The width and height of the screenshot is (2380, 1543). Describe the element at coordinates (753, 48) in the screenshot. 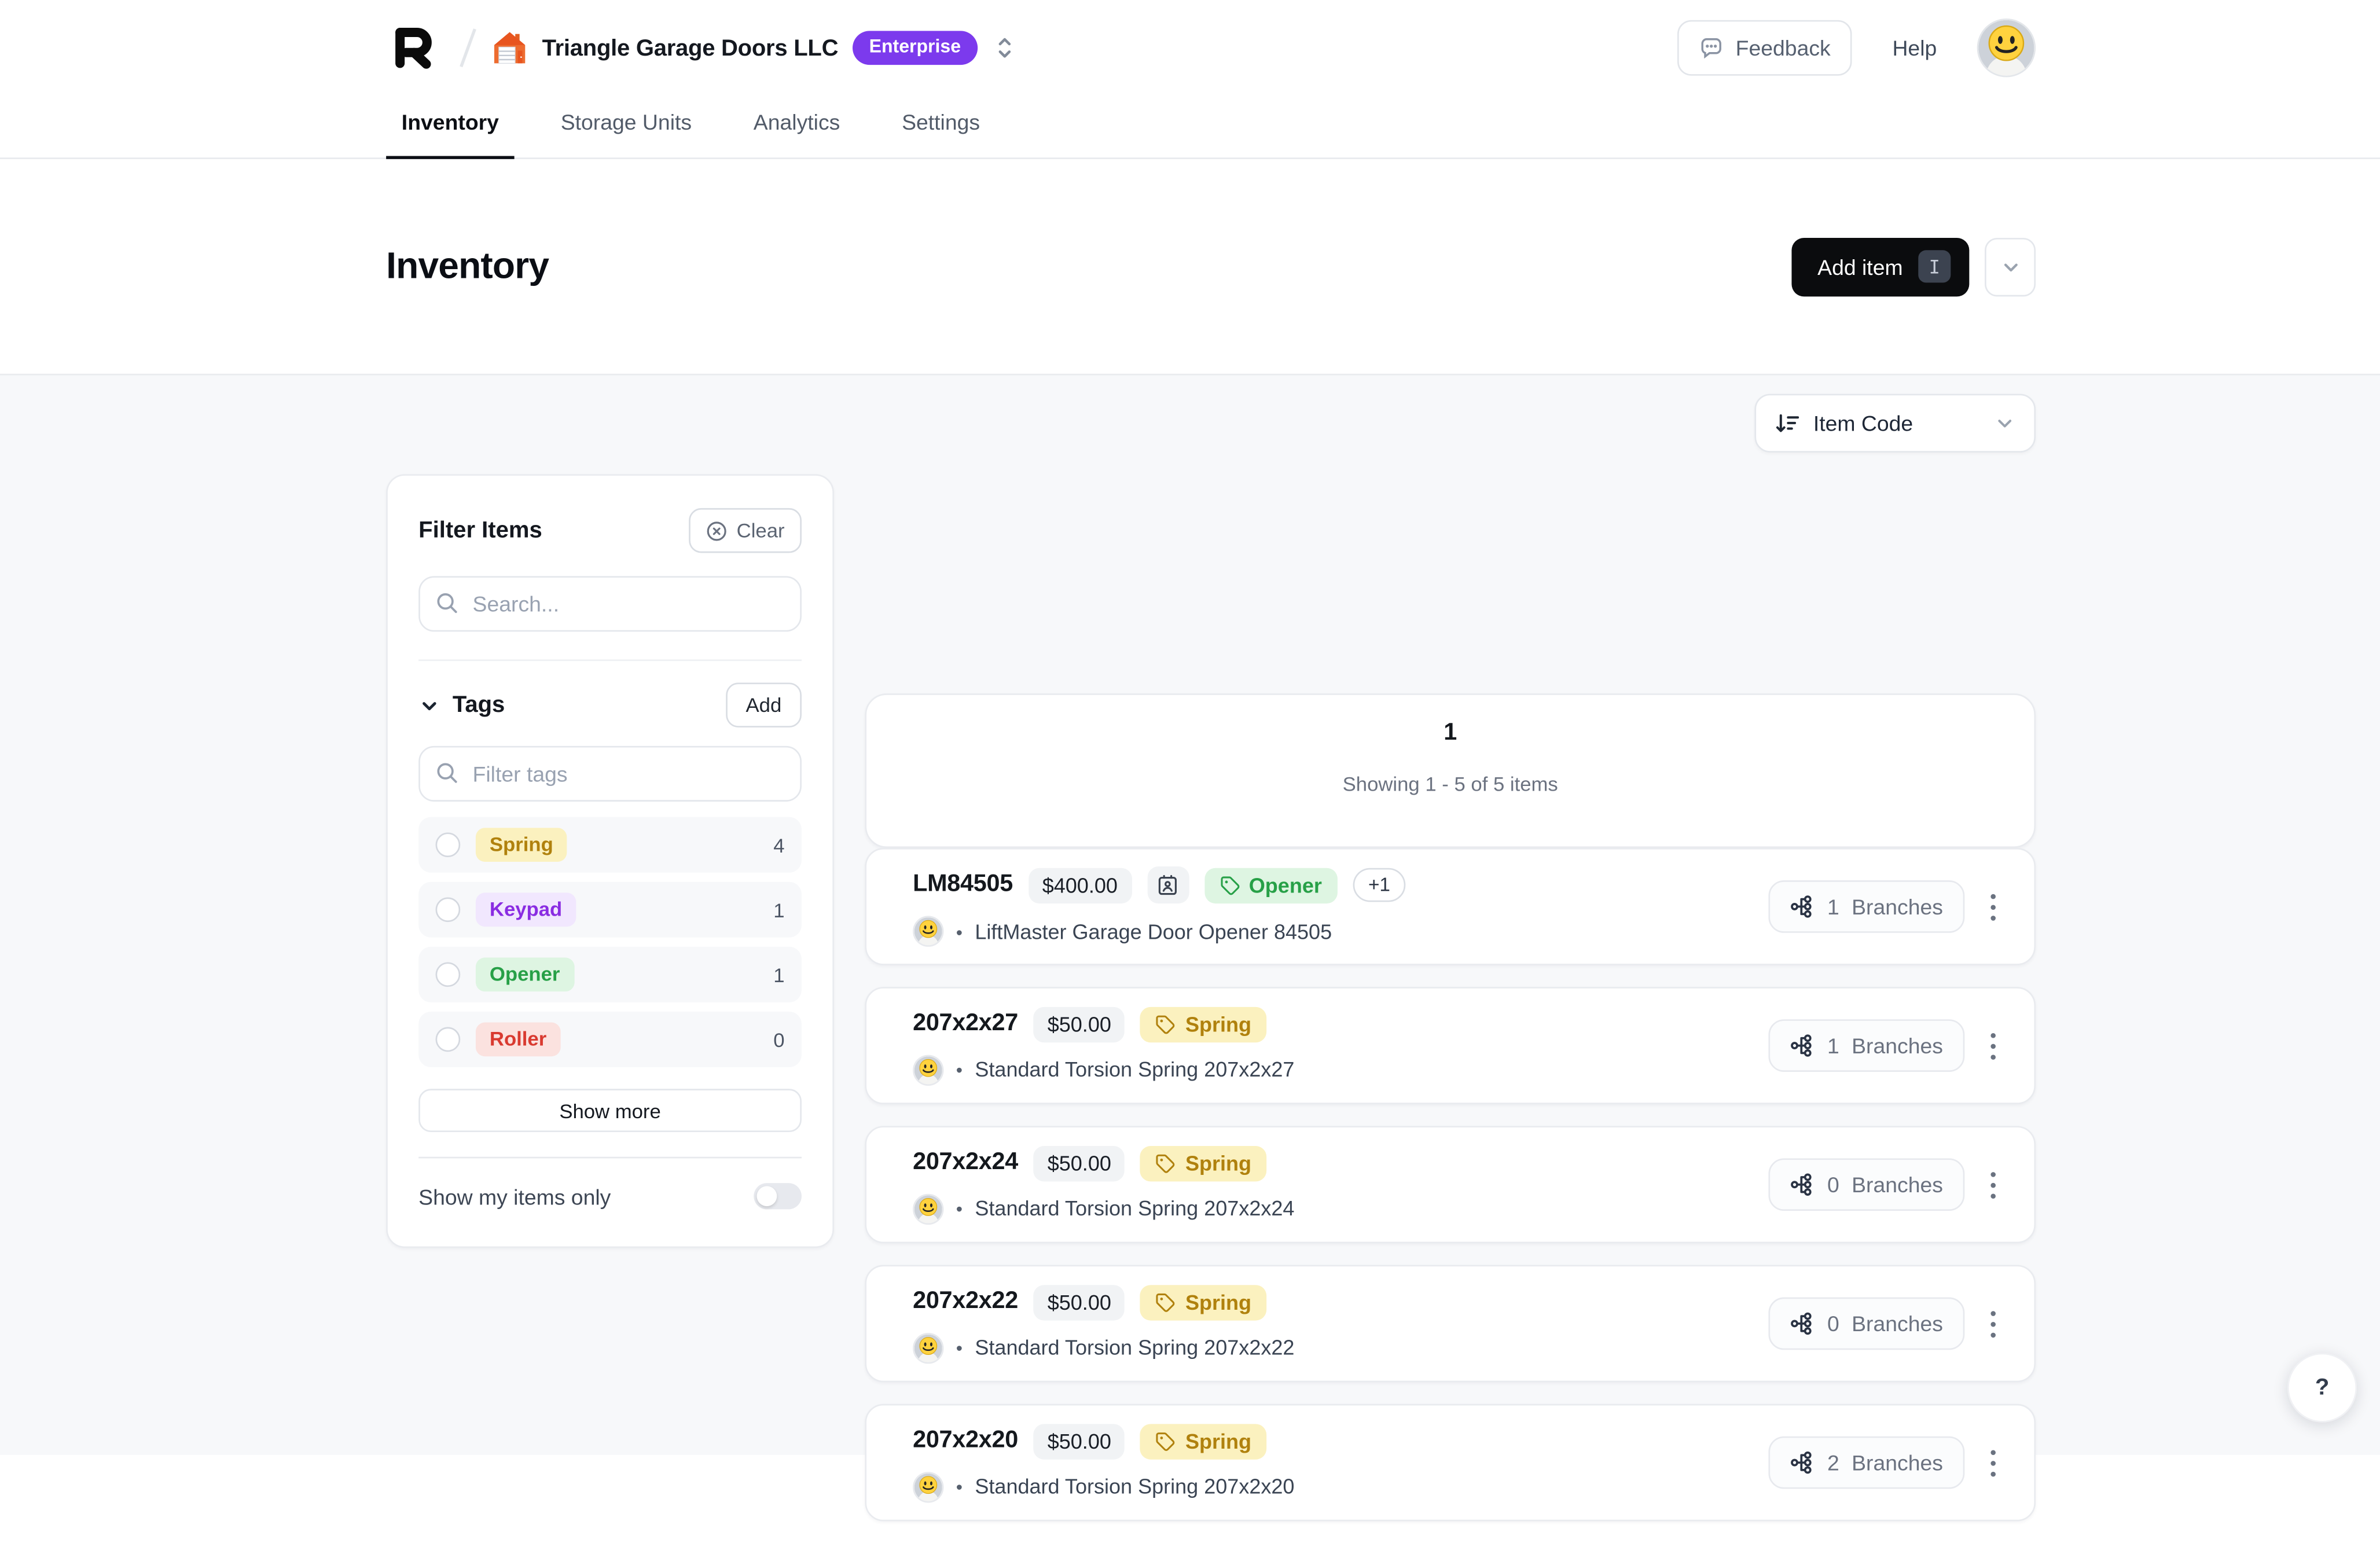

I see `org-switcher: Triangle Garage Doors LLC Enterprise` at that location.